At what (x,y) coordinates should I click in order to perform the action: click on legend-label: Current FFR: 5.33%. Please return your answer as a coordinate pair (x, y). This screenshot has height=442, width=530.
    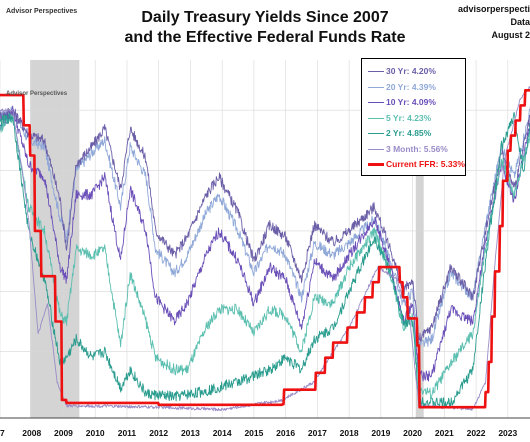
    Looking at the image, I should click on (425, 164).